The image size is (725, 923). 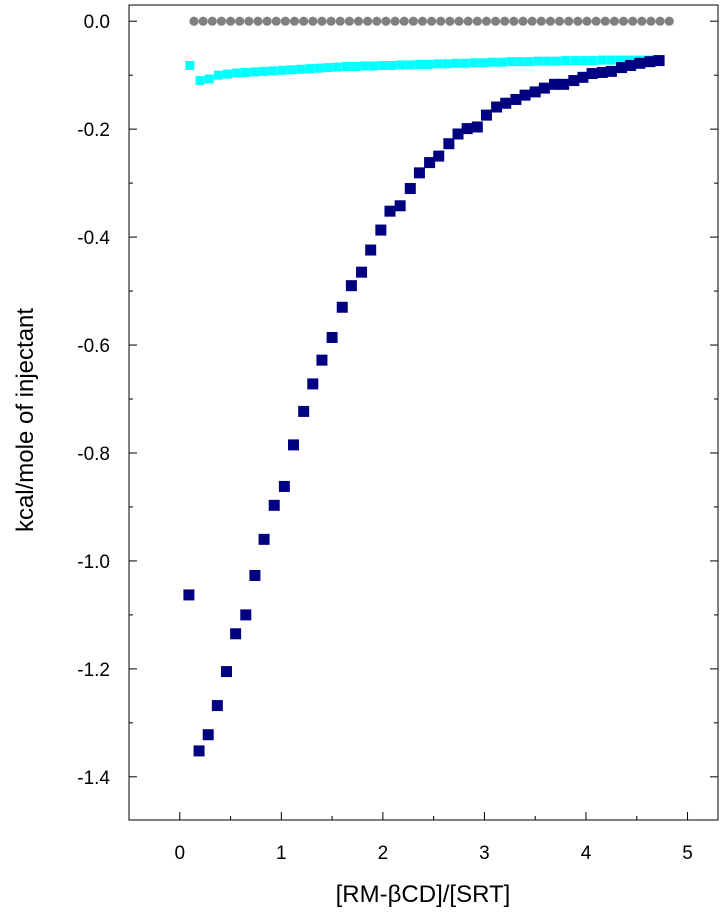 I want to click on y-tick-label: -0.2, so click(x=93, y=130).